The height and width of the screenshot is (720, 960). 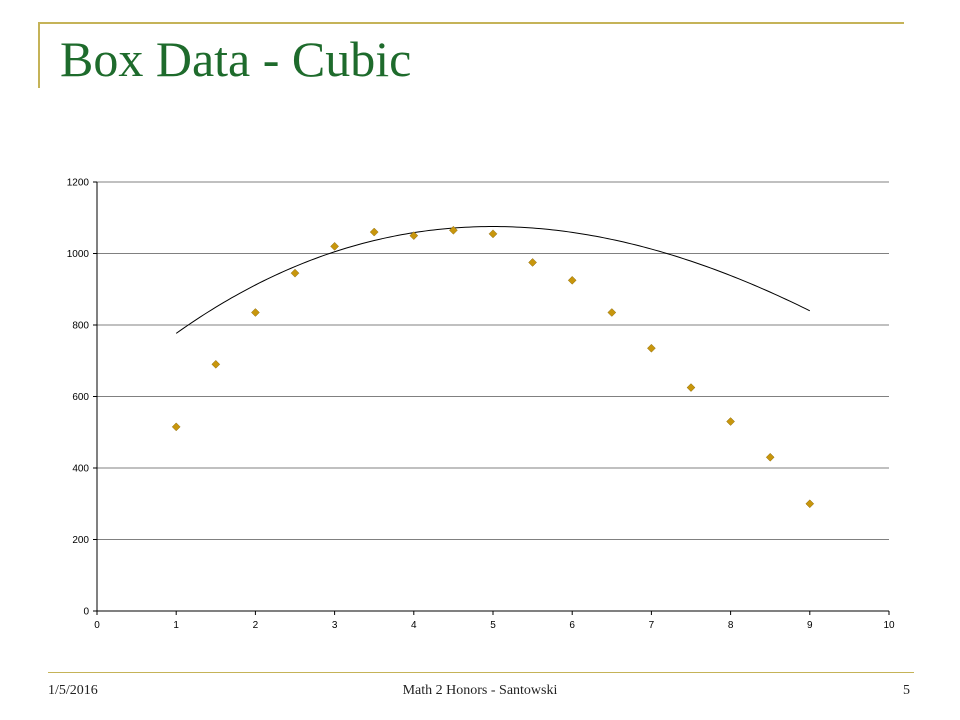 What do you see at coordinates (471, 23) in the screenshot?
I see `title-frame-top` at bounding box center [471, 23].